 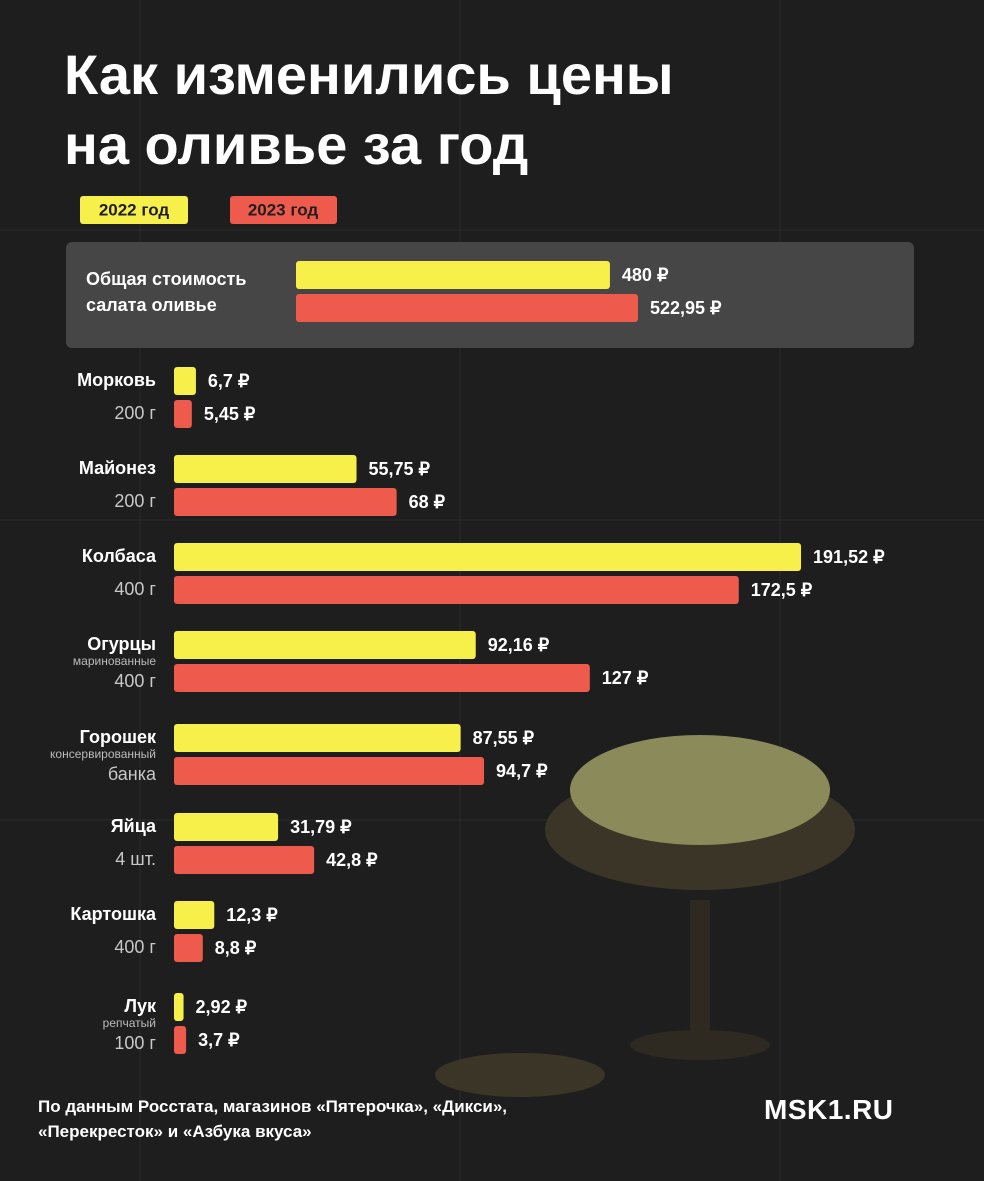 I want to click on value-label: 522,95 ₽, so click(x=686, y=308).